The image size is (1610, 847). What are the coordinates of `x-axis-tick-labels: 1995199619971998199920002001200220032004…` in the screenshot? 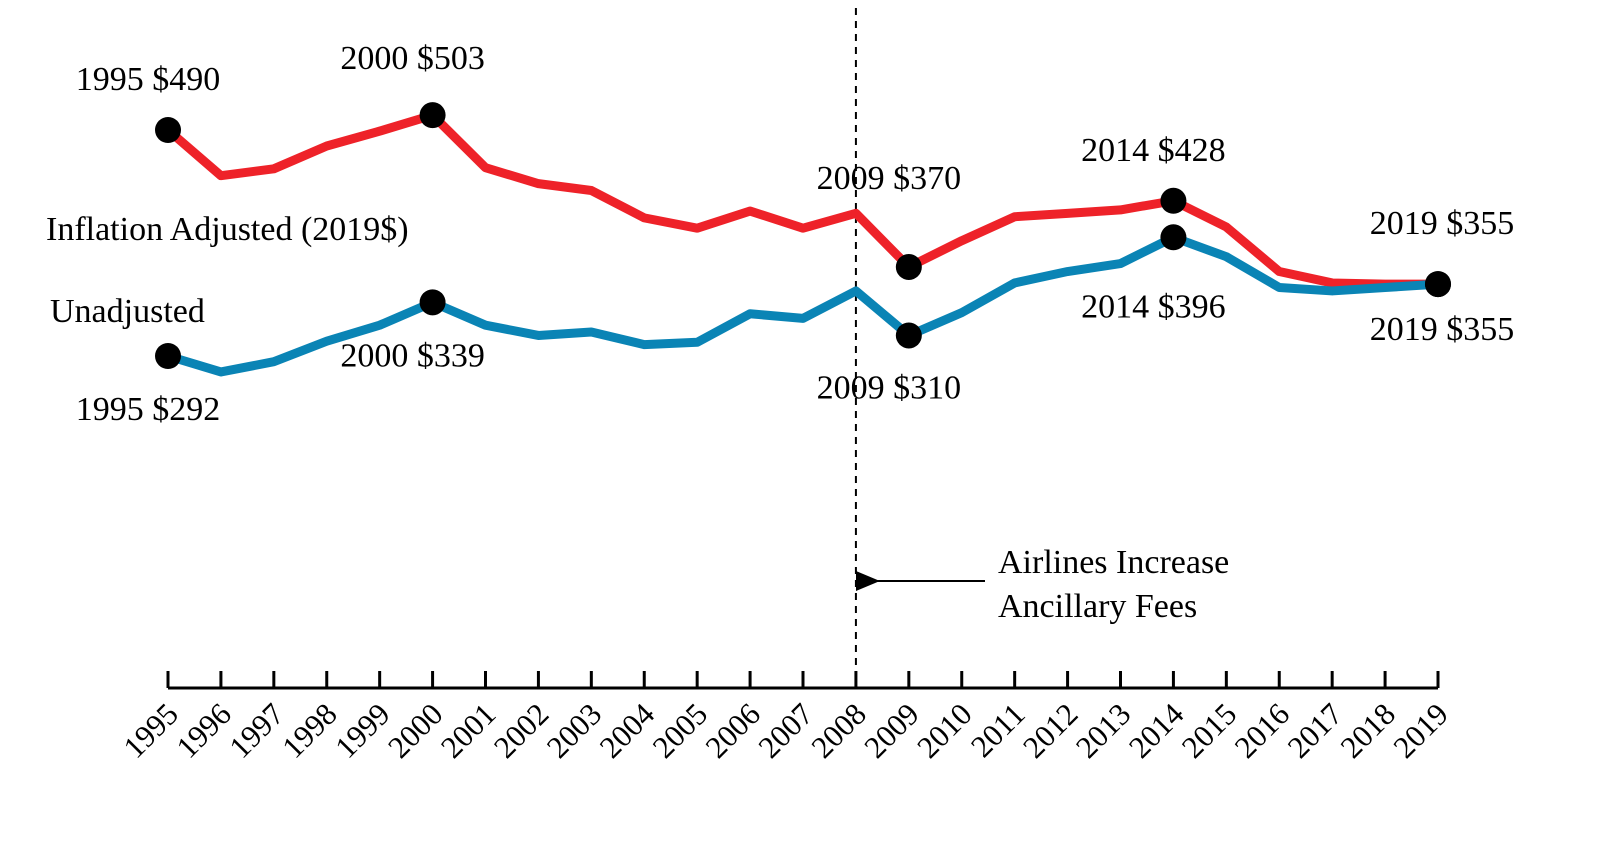 It's located at (785, 730).